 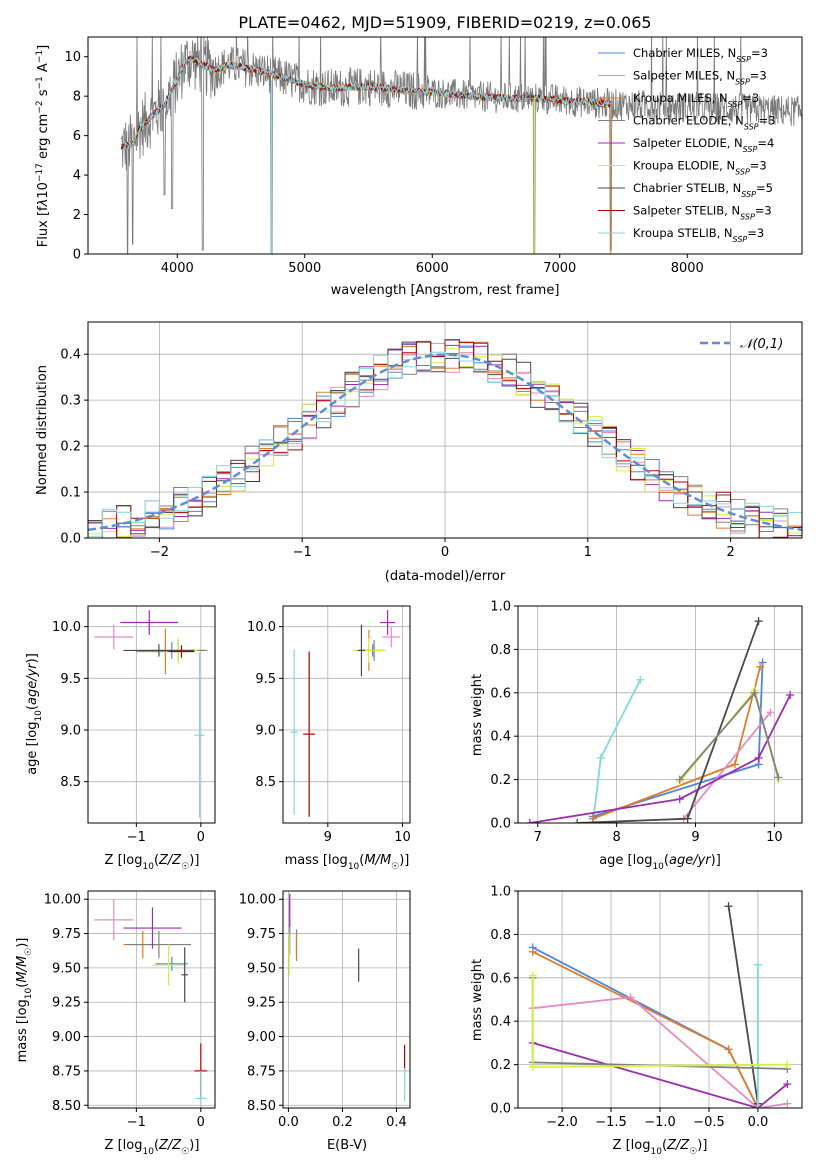 What do you see at coordinates (72, 57) in the screenshot?
I see `y-tick-label: 10` at bounding box center [72, 57].